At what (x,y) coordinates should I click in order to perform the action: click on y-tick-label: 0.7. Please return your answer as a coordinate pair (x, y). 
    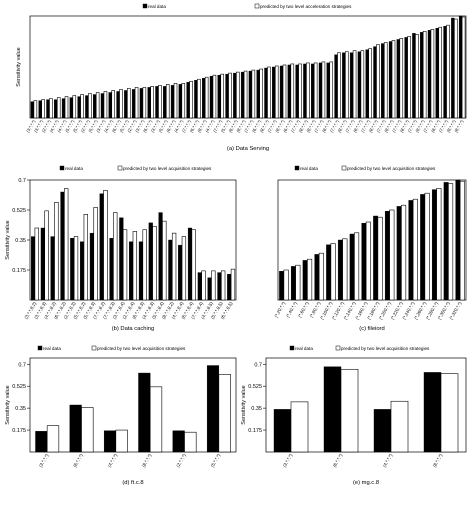
    Looking at the image, I should click on (258, 365).